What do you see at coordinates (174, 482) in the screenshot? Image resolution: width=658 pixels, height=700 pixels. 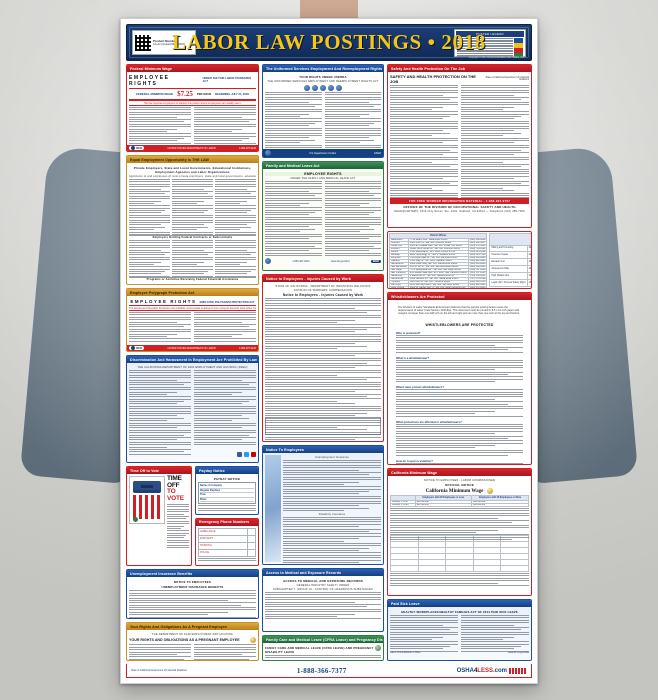 I see `vote-headline-1: TIME OFF` at bounding box center [174, 482].